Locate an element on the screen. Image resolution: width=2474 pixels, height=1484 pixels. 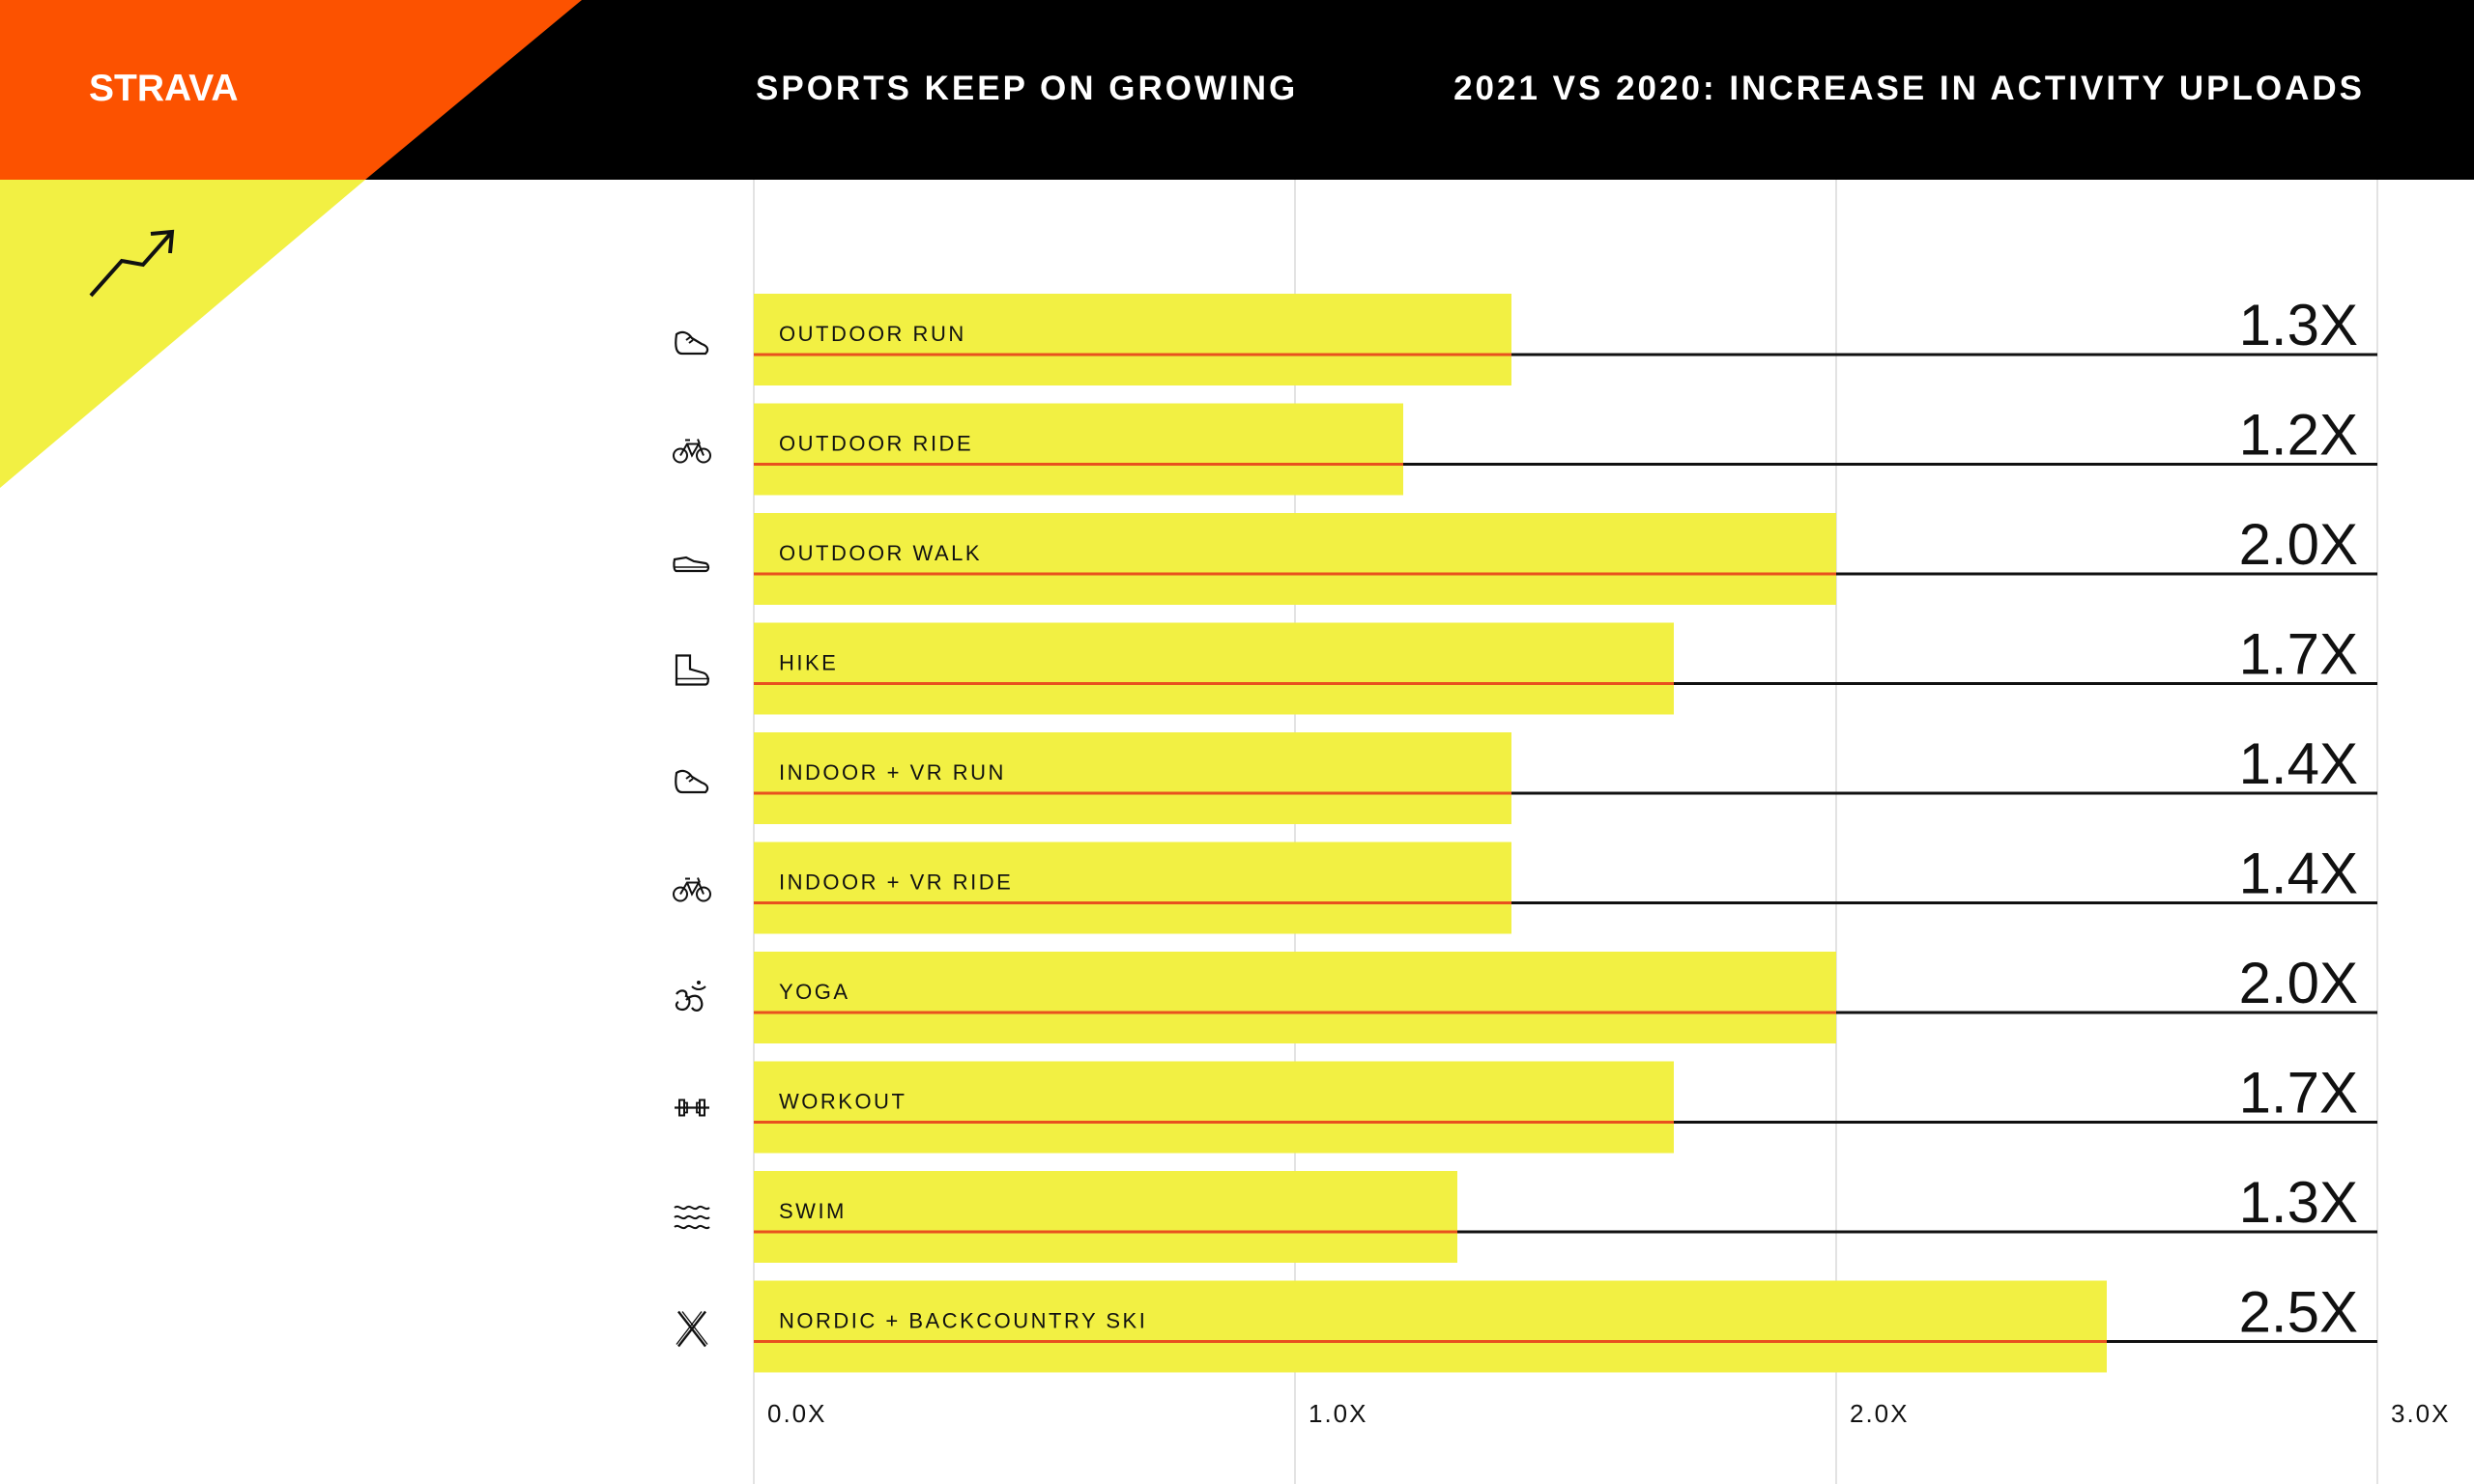
value-label: 1.2X is located at coordinates (2298, 436).